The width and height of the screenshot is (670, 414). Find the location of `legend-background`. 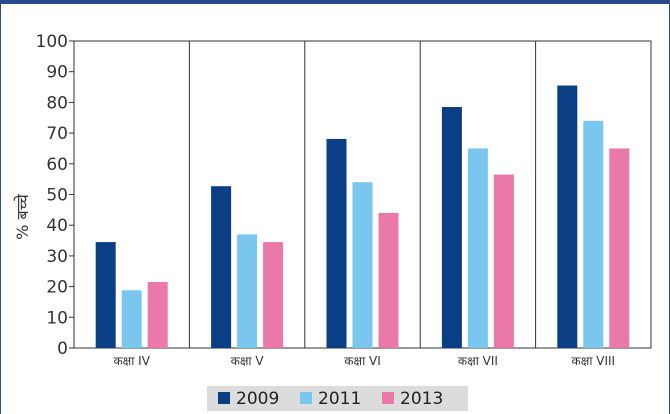

legend-background is located at coordinates (337, 398).